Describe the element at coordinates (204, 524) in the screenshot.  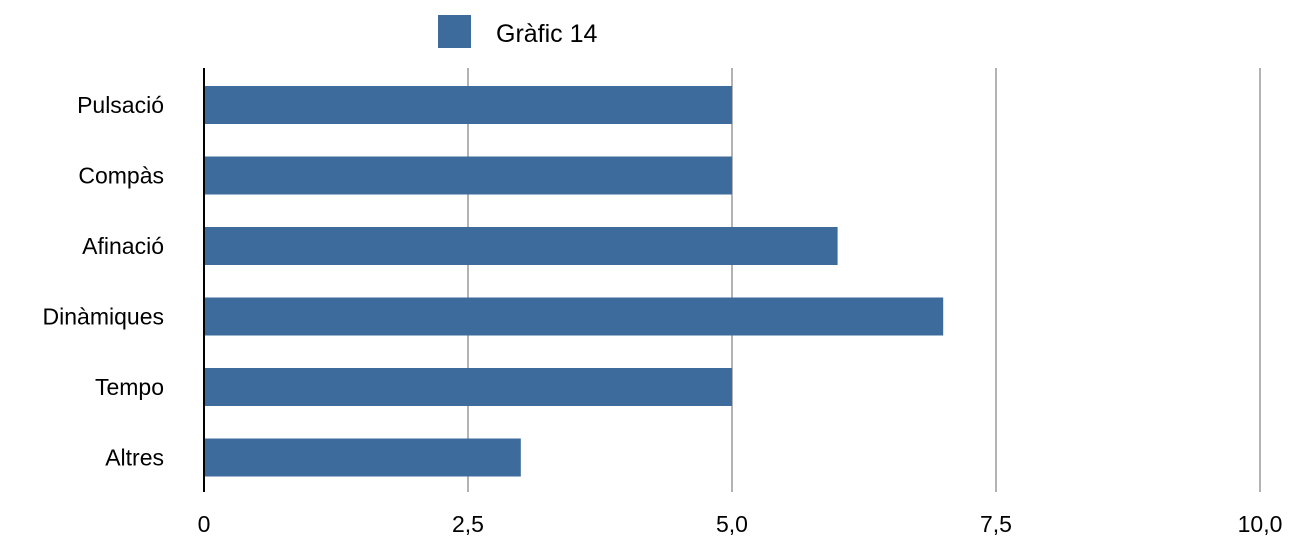
I see `x-tick-label: 0` at that location.